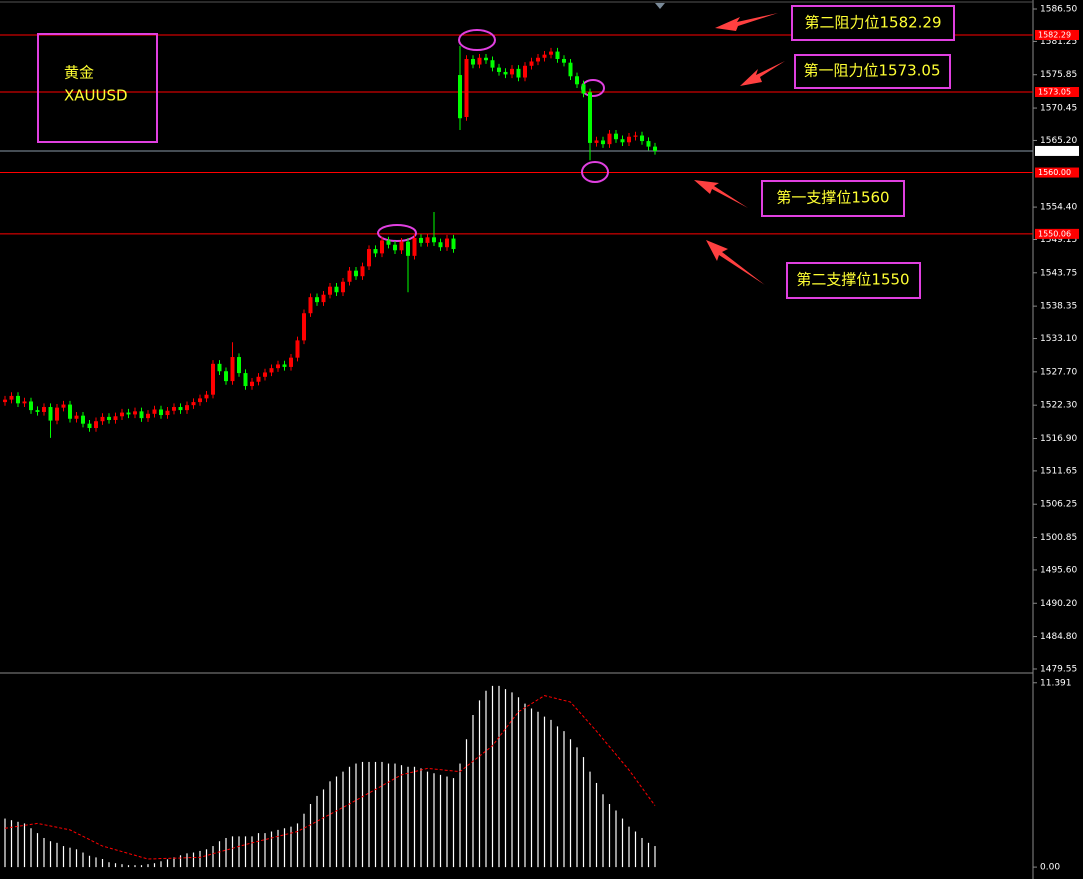  Describe the element at coordinates (1058, 538) in the screenshot. I see `y-tick-label: 1500.85` at that location.